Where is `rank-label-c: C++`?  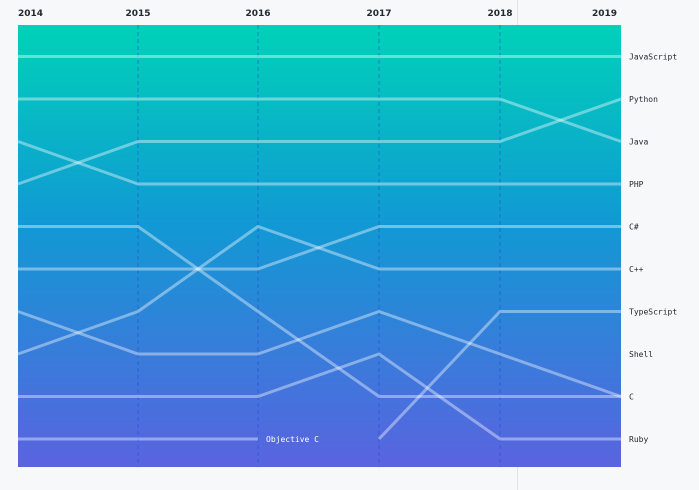 rank-label-c: C++ is located at coordinates (636, 269).